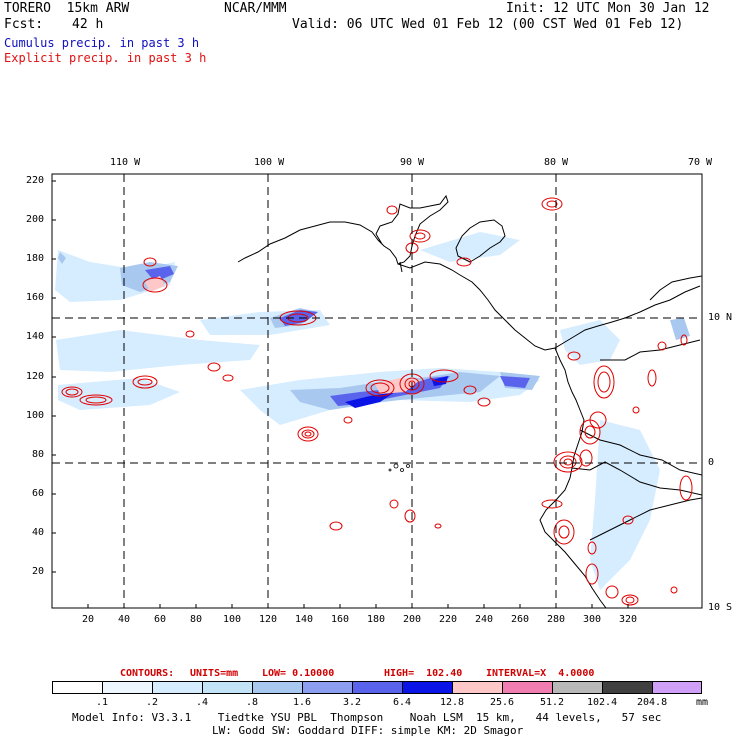  What do you see at coordinates (399, 467) in the screenshot?
I see `galapagos-islands` at bounding box center [399, 467].